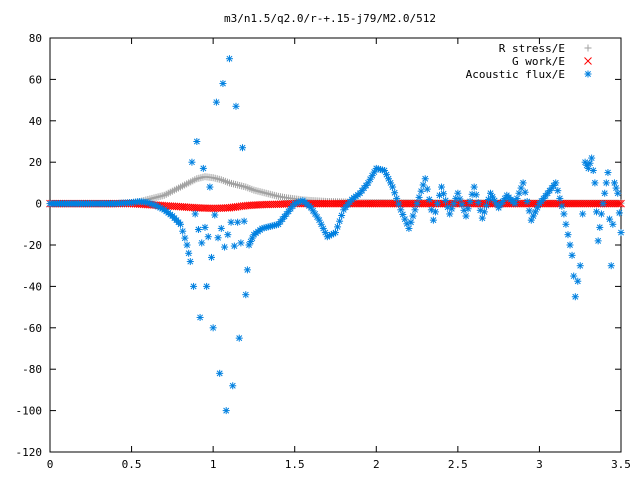 The image size is (640, 480). I want to click on y-tick-label: -100, so click(29, 411).